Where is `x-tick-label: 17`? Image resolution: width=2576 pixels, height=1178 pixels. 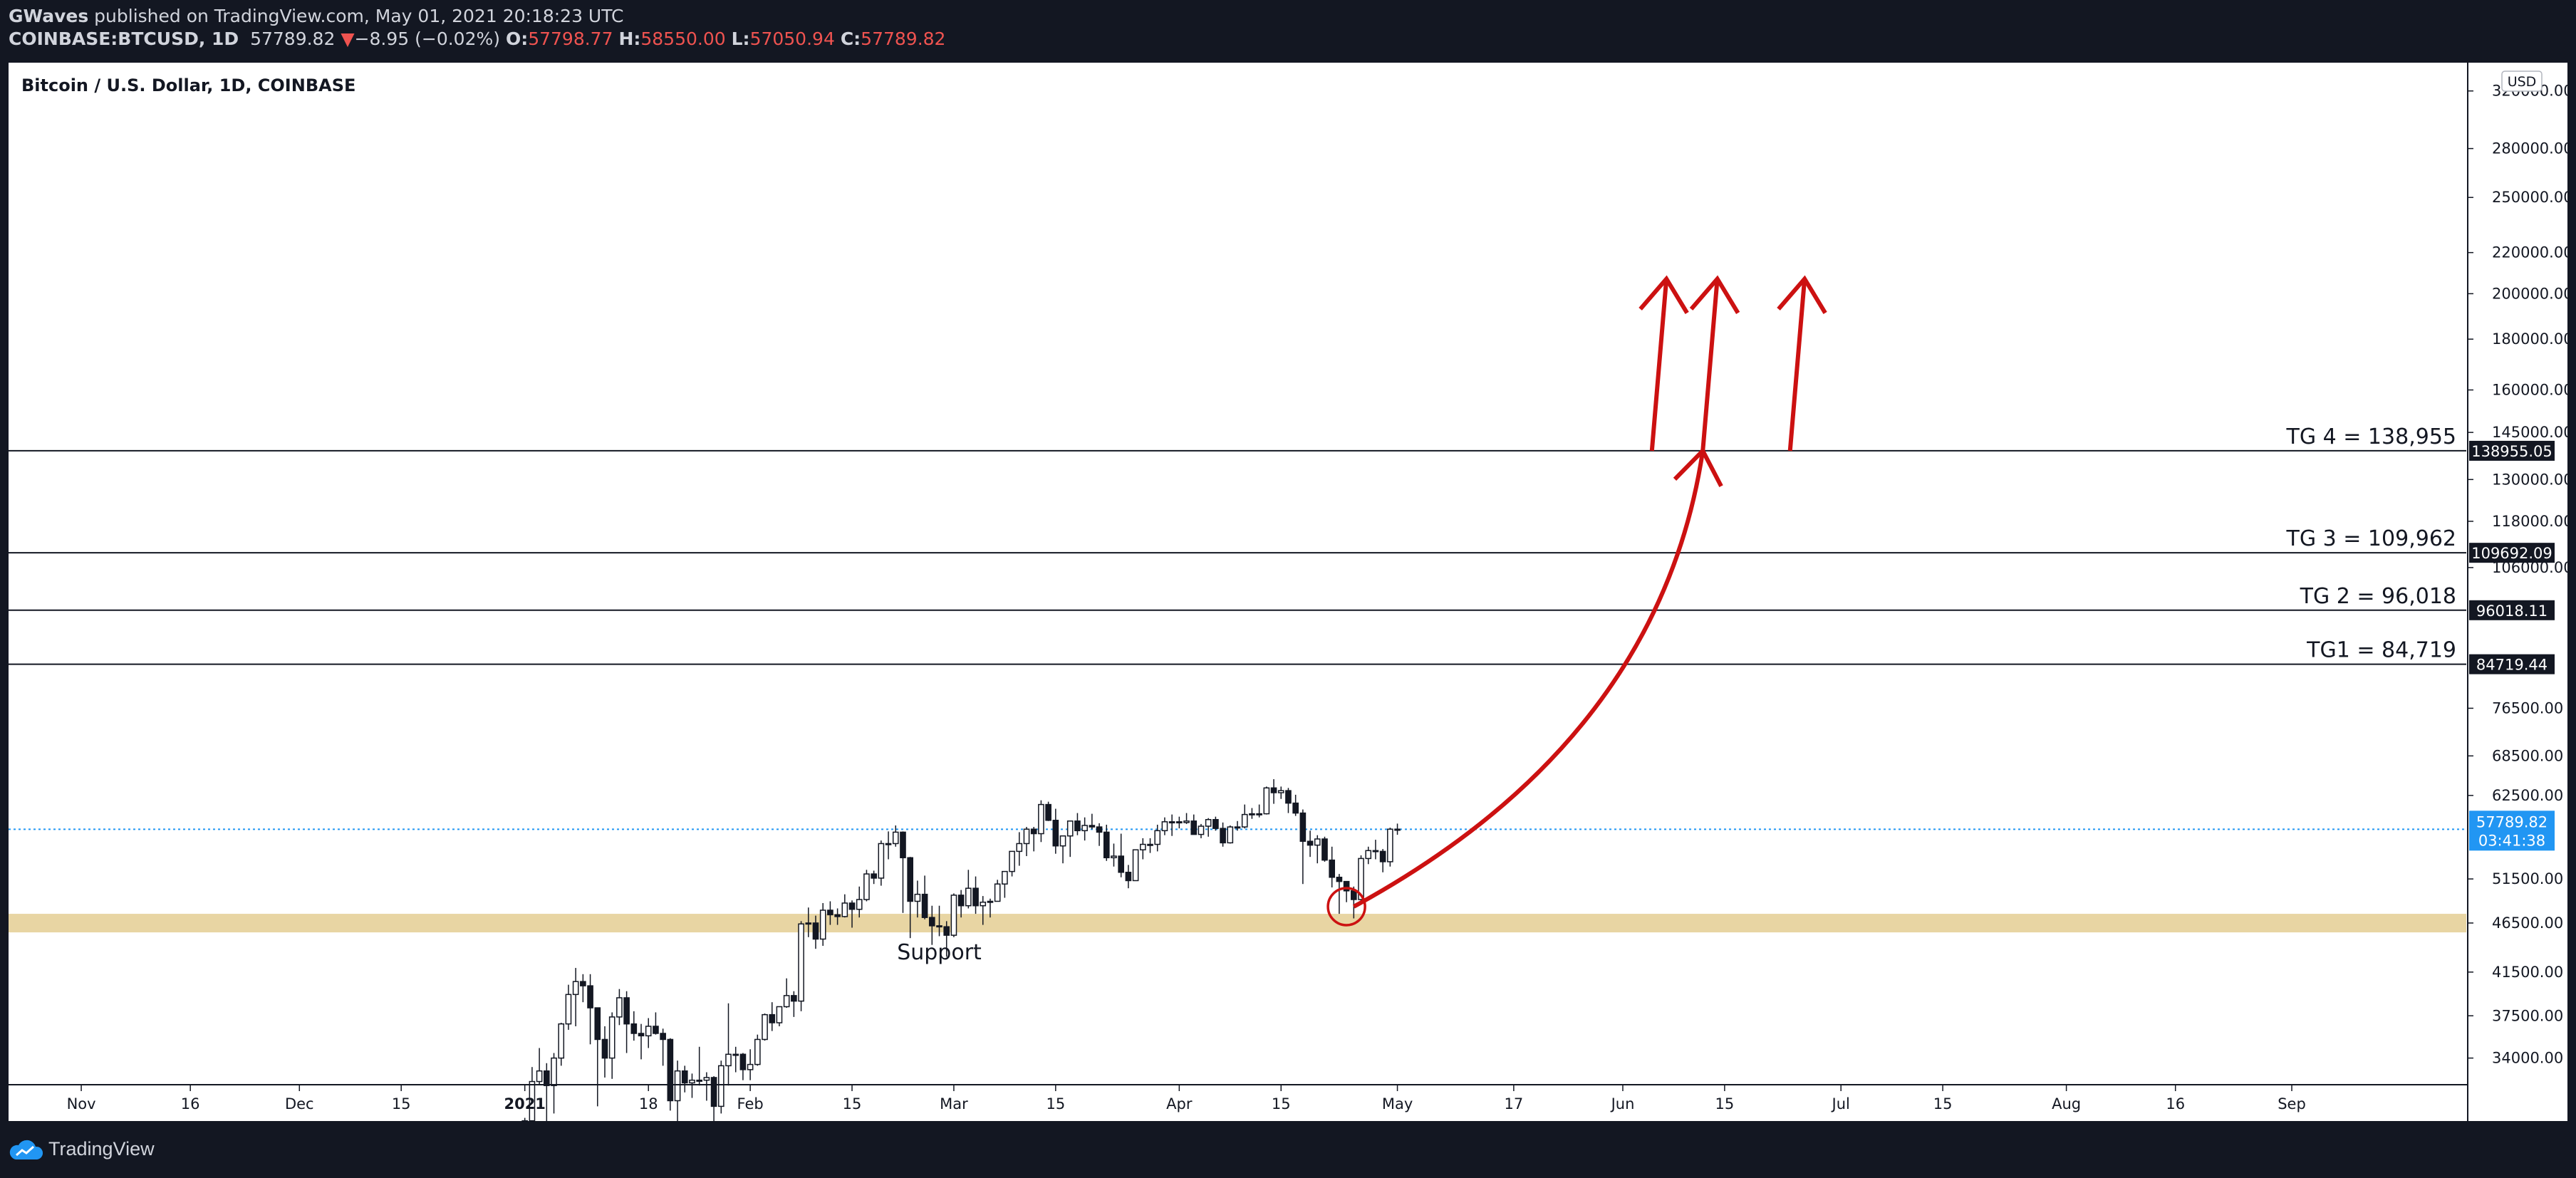 x-tick-label: 17 is located at coordinates (1514, 1104).